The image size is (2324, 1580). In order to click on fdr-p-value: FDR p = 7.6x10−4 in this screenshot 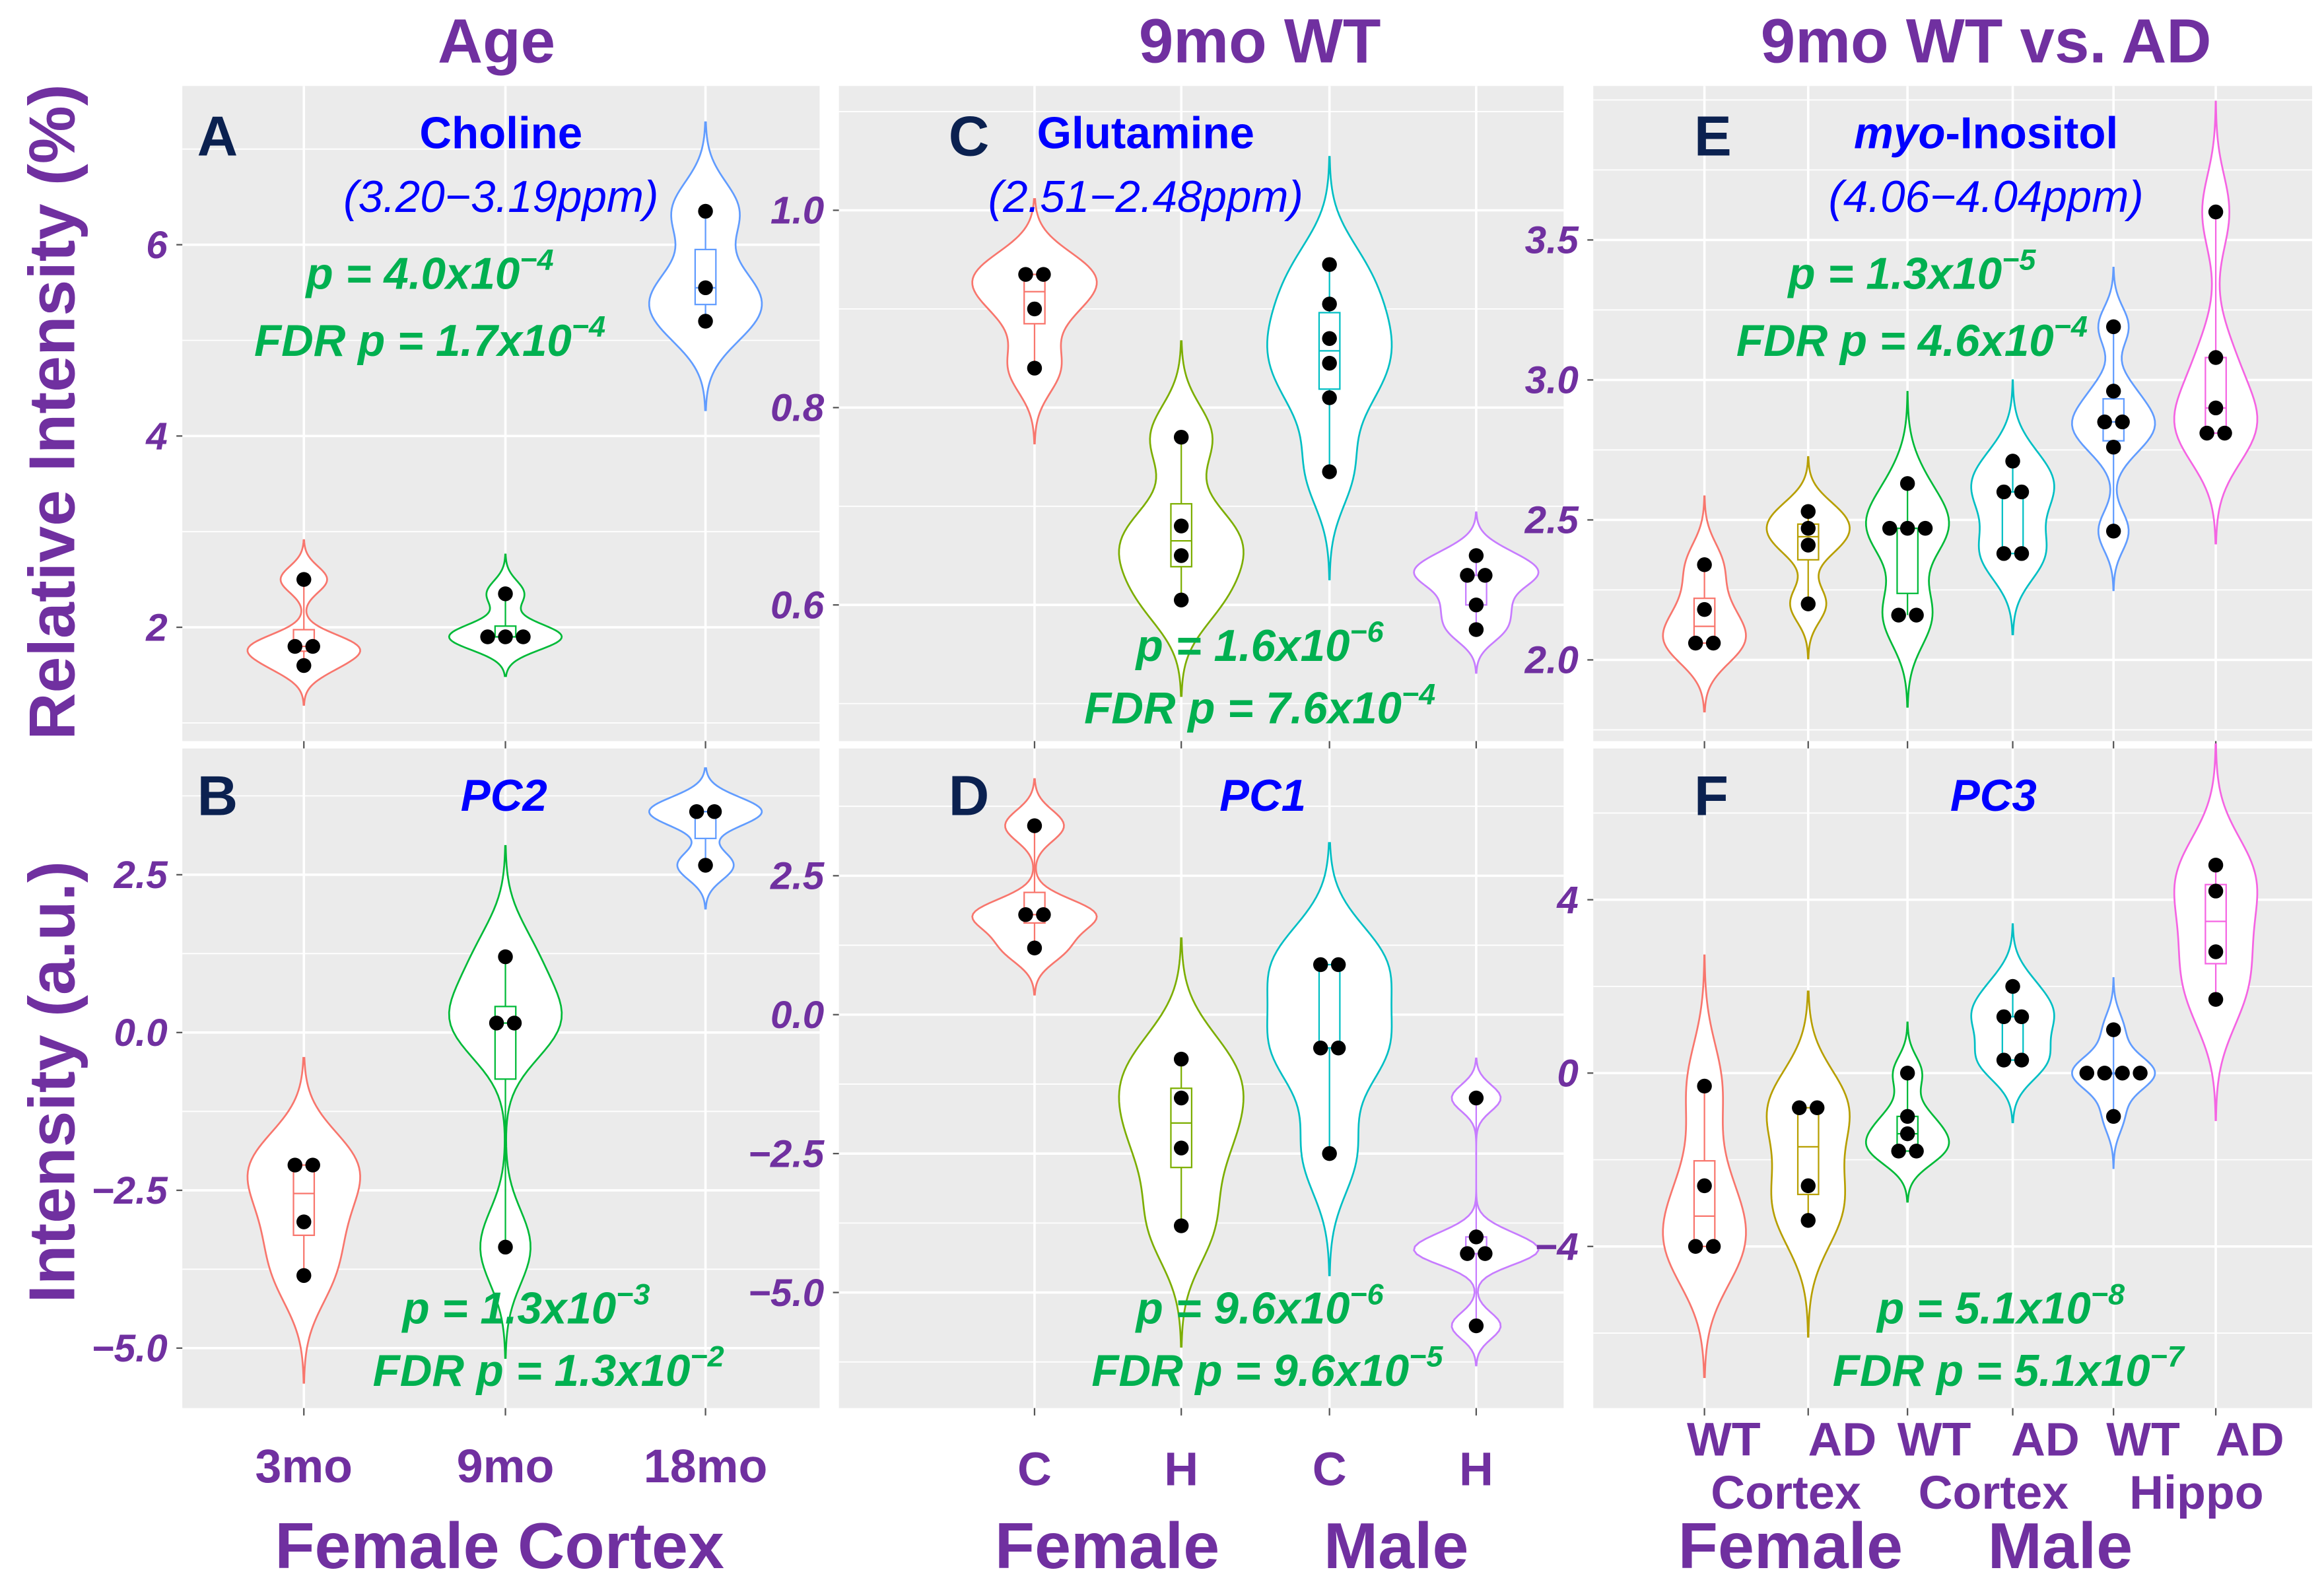, I will do `click(1260, 705)`.